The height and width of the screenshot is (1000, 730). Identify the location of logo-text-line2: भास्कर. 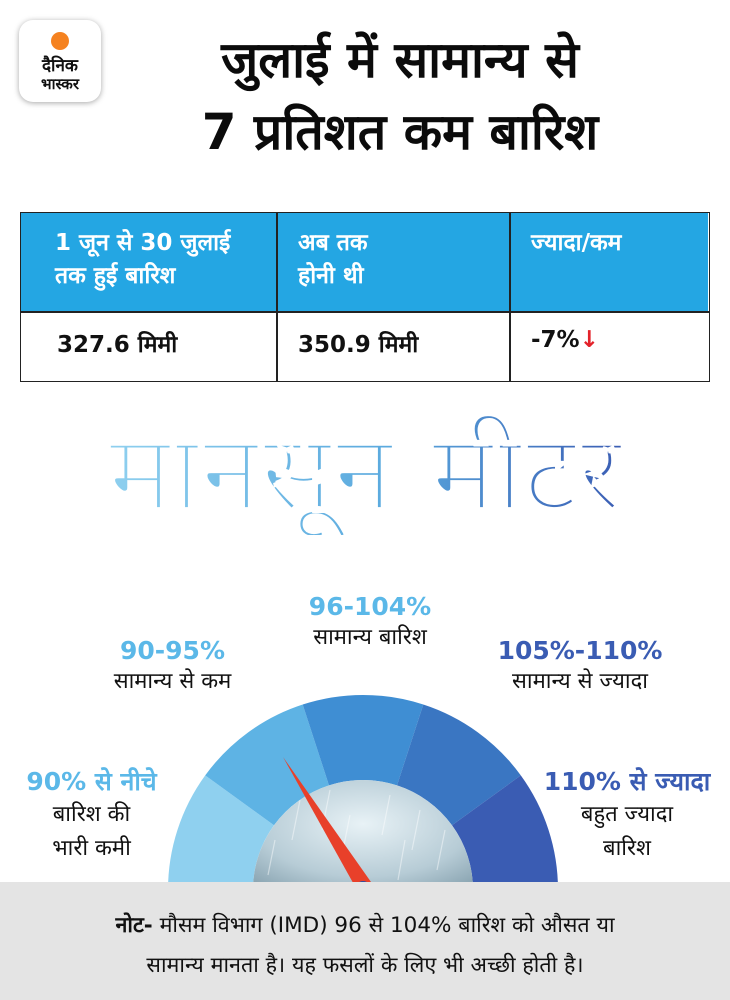
(60, 84).